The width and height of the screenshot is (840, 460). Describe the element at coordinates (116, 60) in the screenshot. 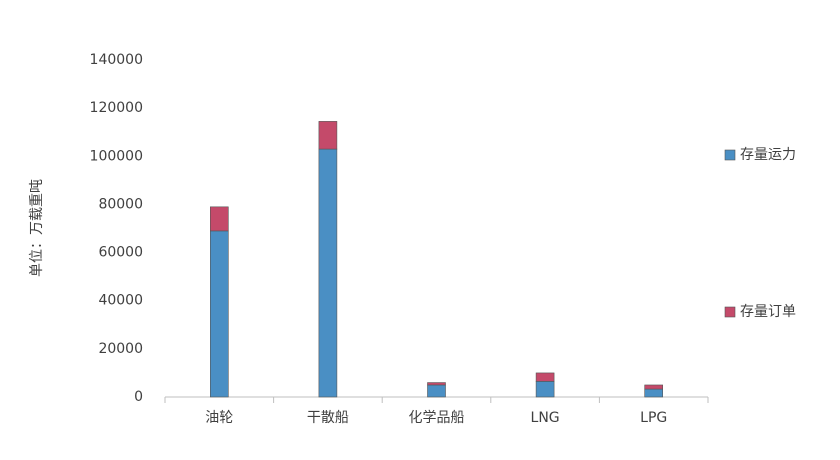

I see `y-tick-label: 140000` at that location.